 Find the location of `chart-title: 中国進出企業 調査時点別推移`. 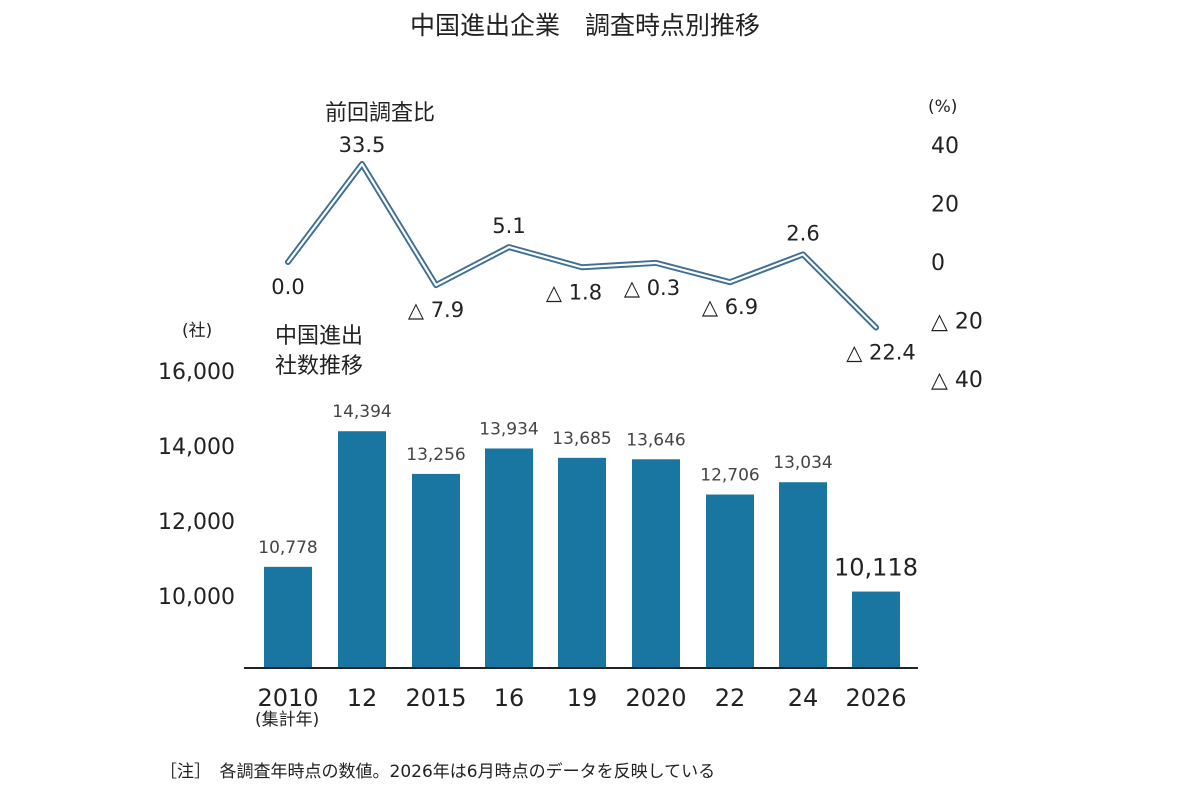

chart-title: 中国進出企業 調査時点別推移 is located at coordinates (585, 25).